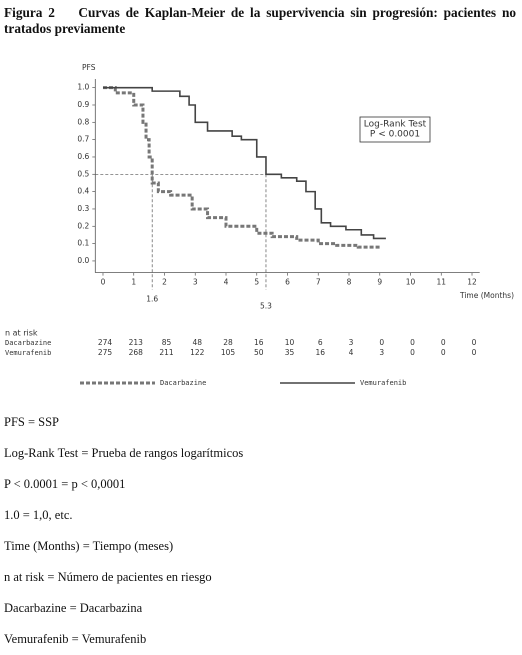  I want to click on x-tick-label: 3, so click(195, 282).